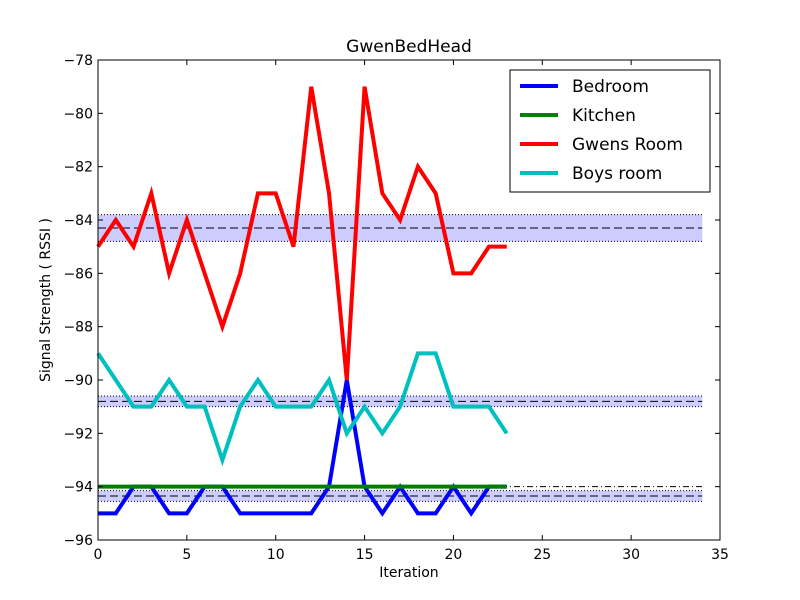 The height and width of the screenshot is (600, 800). What do you see at coordinates (409, 47) in the screenshot?
I see `chart-title: GwenBedHead` at bounding box center [409, 47].